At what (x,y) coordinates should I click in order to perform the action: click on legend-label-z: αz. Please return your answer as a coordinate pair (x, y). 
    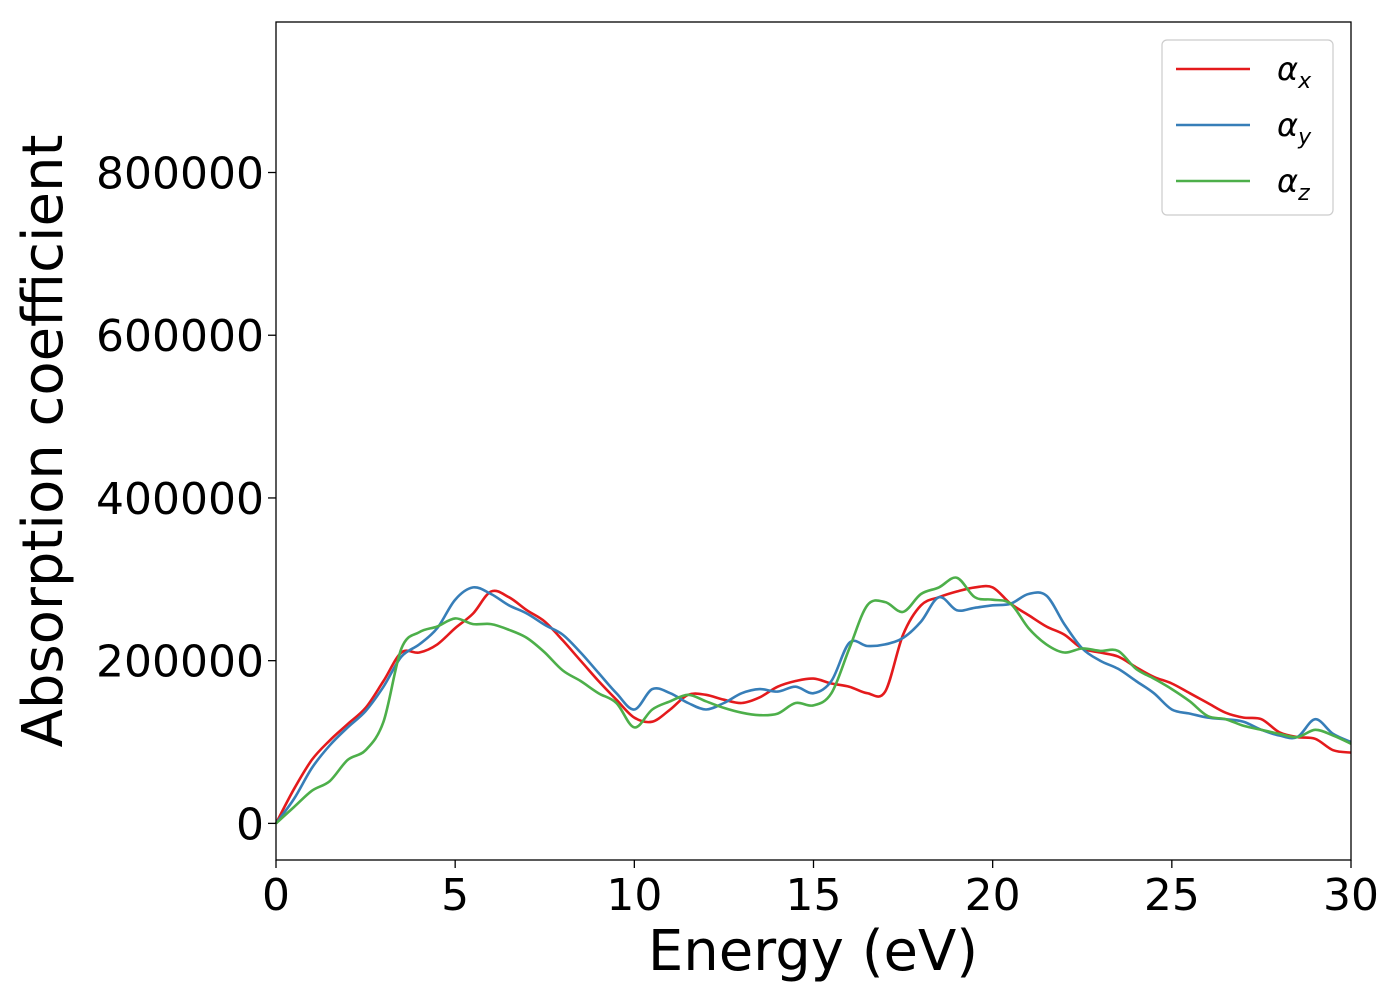
    Looking at the image, I should click on (1293, 184).